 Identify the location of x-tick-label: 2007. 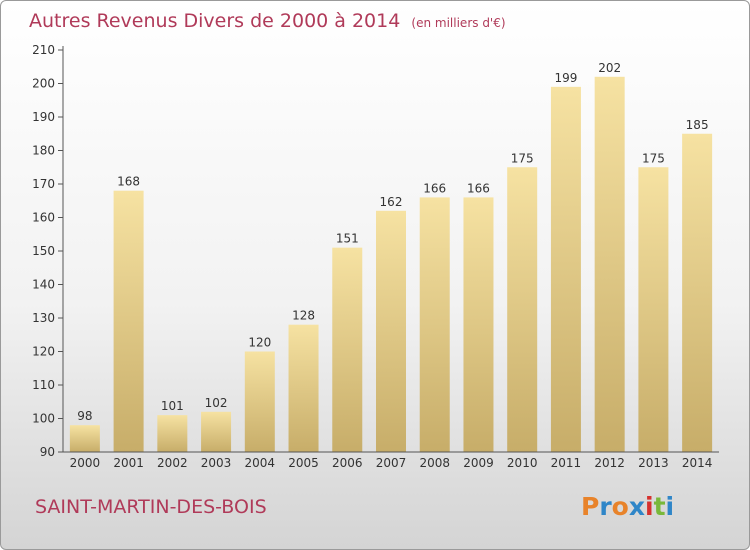
(391, 463).